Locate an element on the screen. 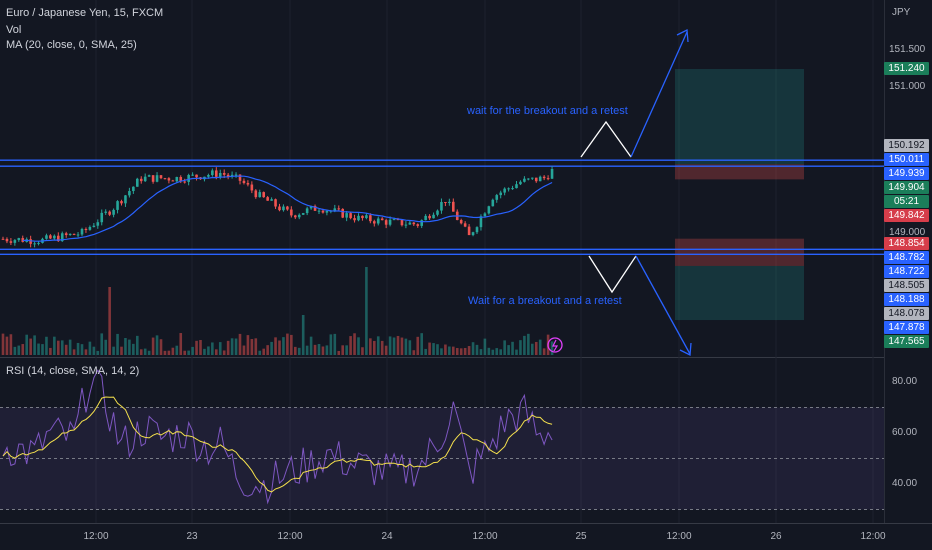 This screenshot has height=550, width=932. rsi-ma-line is located at coordinates (277, 444).